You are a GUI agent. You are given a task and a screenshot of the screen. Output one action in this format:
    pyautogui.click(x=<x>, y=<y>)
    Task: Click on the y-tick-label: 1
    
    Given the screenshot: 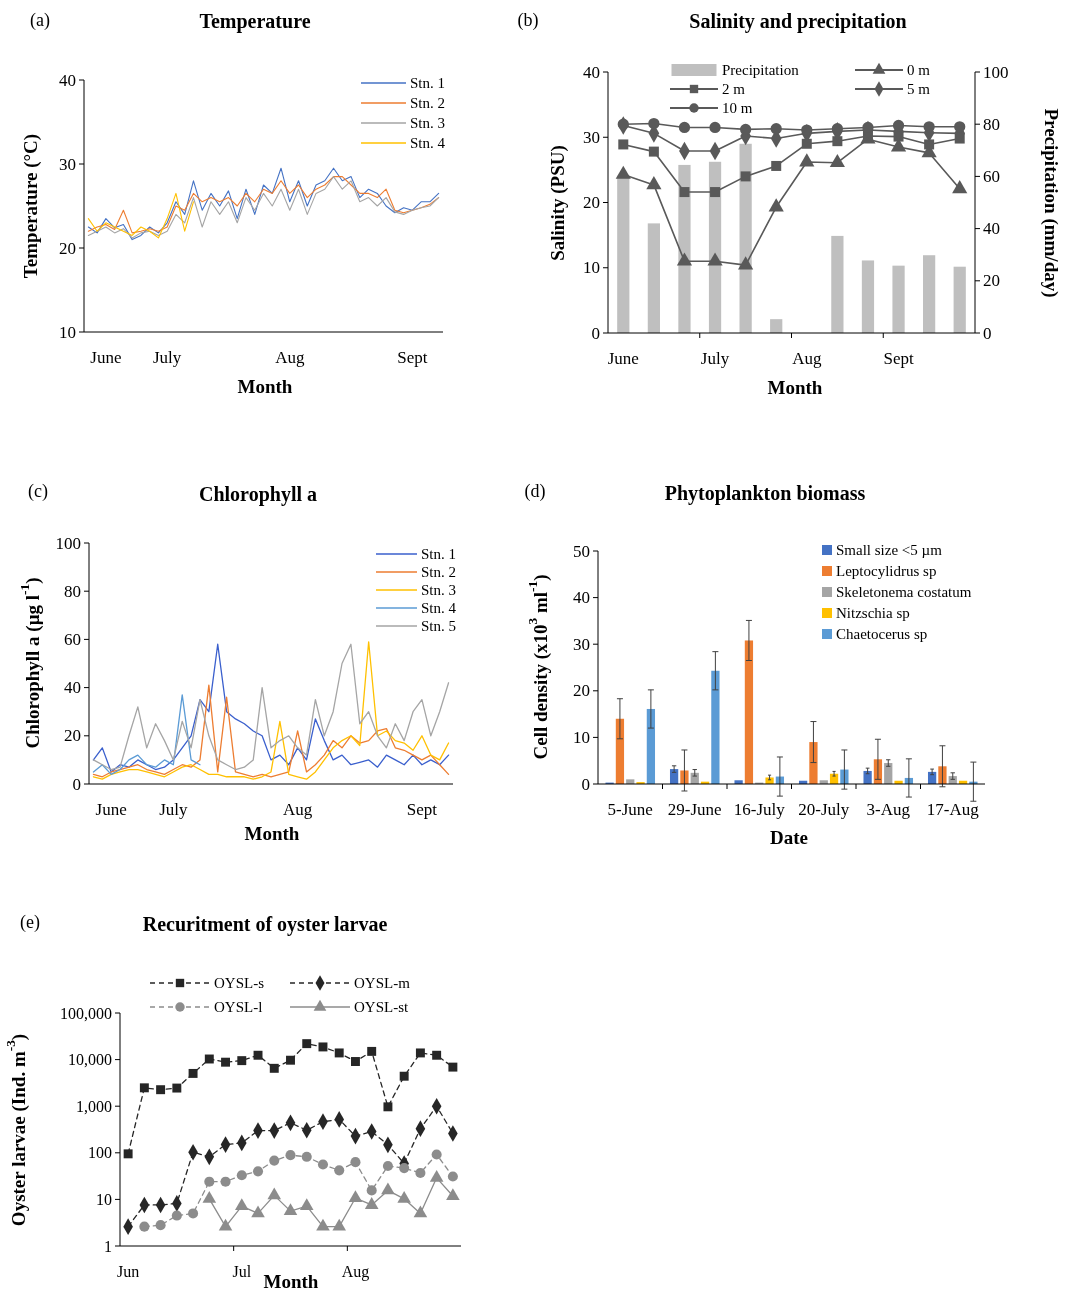 What is the action you would take?
    pyautogui.click(x=108, y=1246)
    